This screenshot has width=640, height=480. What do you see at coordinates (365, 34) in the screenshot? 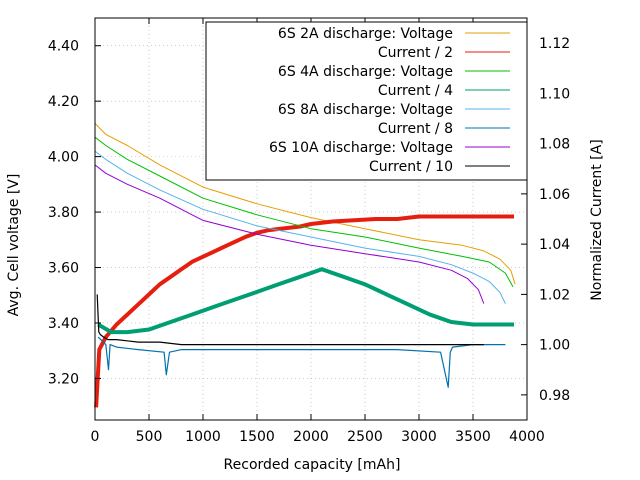
I see `legend-label: 6S 2A discharge: Voltage` at bounding box center [365, 34].